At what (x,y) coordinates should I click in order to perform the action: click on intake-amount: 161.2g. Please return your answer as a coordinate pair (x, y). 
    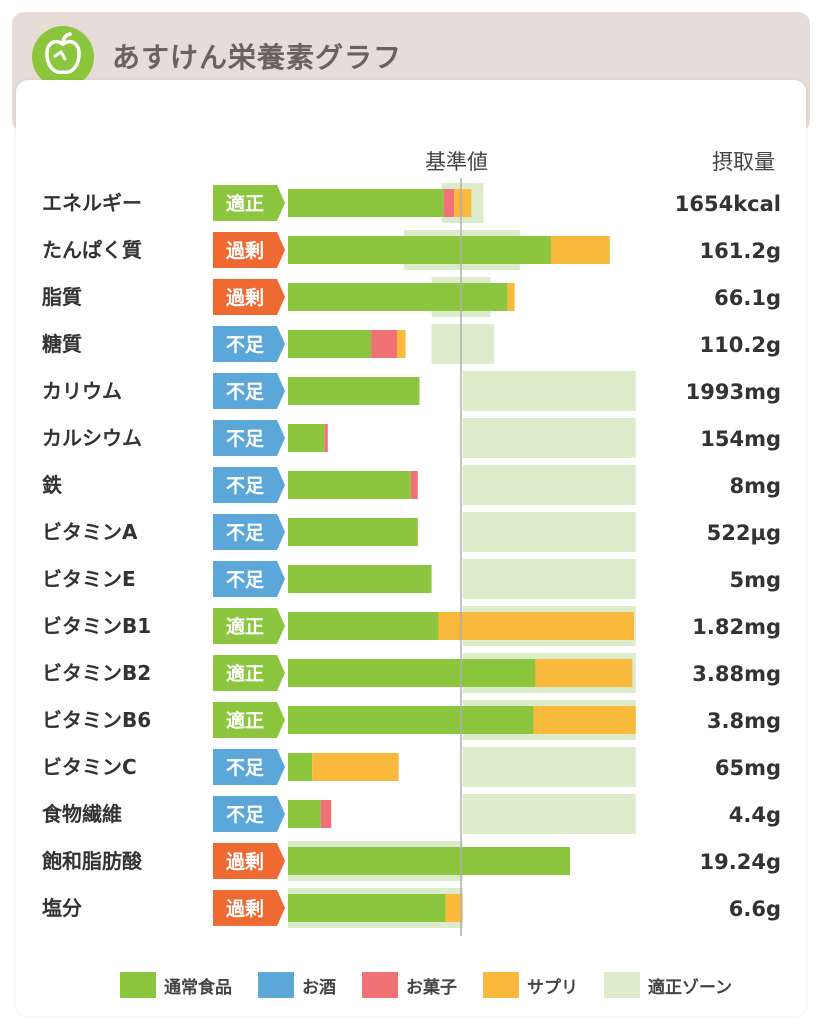
    Looking at the image, I should click on (740, 251).